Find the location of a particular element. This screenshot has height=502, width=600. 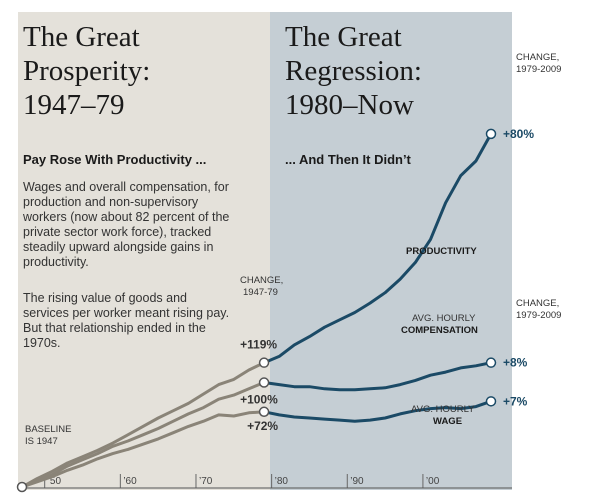

productivity-series-label: PRODUCTIVITY is located at coordinates (441, 251).